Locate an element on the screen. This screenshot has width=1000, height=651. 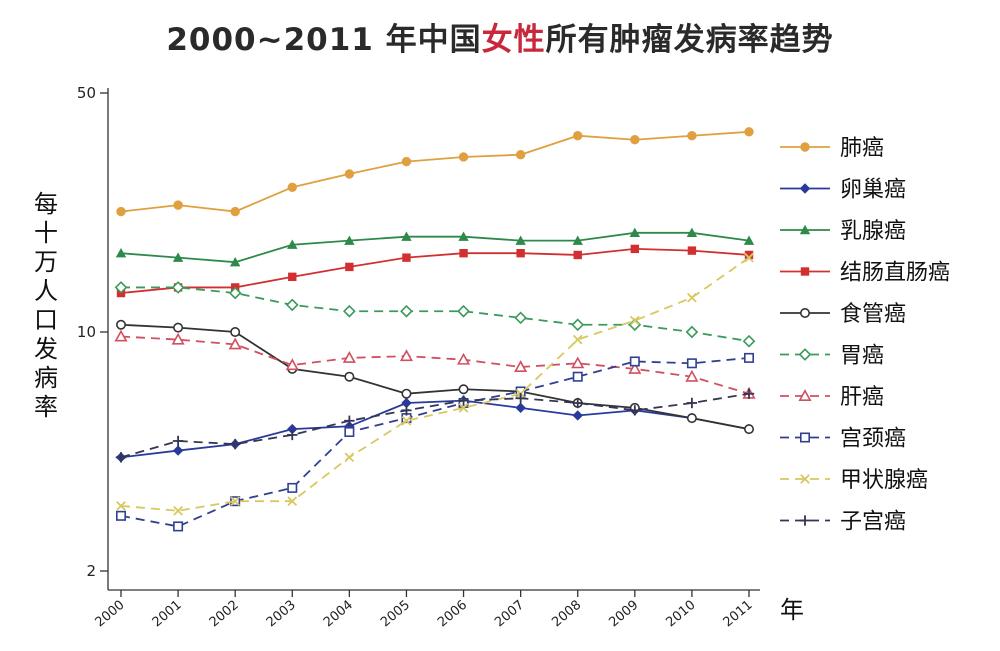
x-tick-label: 2001 is located at coordinates (167, 614).